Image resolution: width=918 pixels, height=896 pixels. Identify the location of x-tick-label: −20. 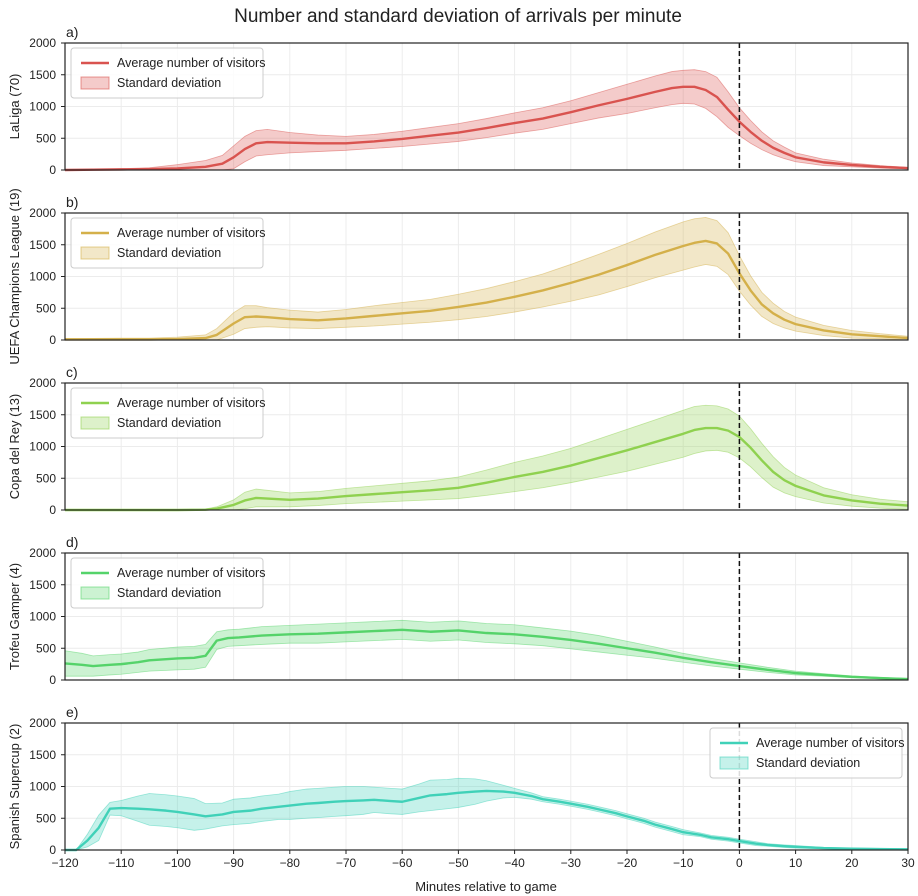
(627, 863).